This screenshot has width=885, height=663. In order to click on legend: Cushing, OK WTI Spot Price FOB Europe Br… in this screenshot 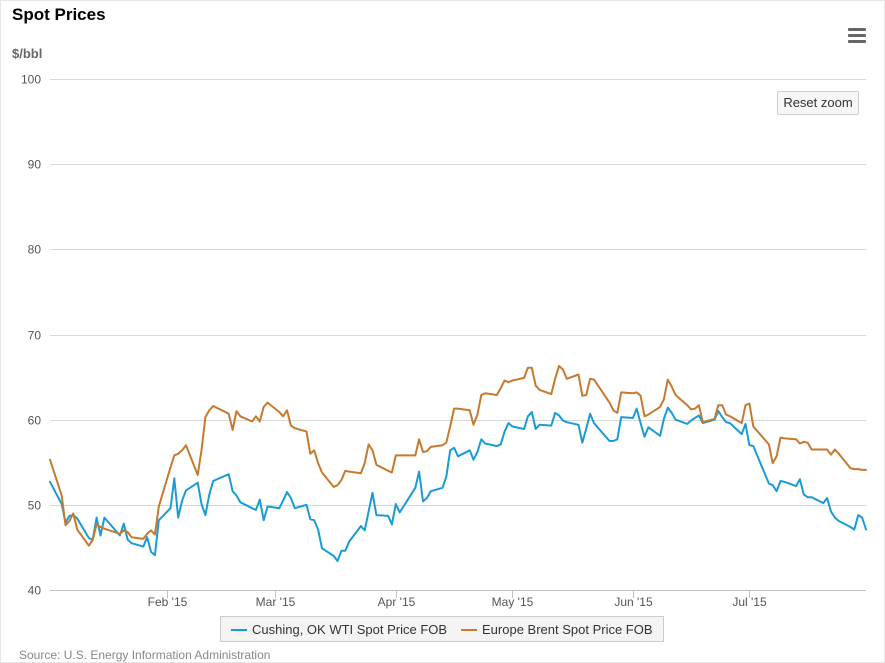, I will do `click(442, 629)`.